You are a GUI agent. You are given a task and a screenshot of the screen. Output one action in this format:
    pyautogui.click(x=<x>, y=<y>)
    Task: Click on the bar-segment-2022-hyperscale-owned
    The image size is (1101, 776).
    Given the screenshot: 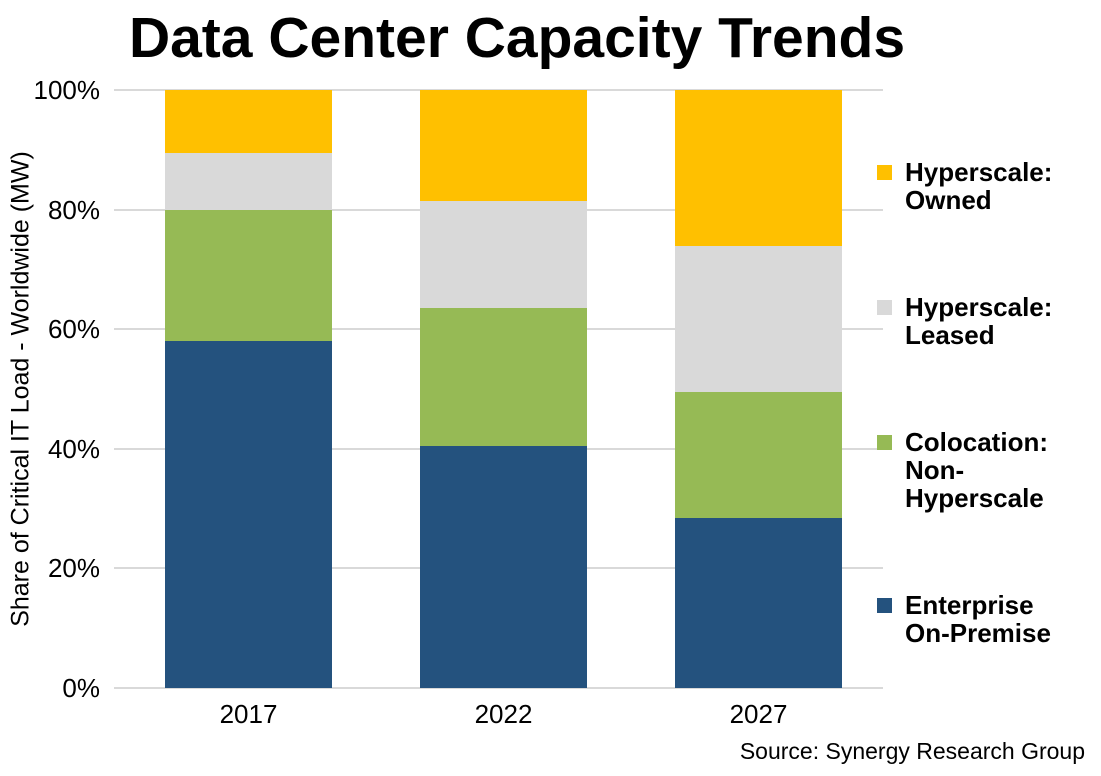 What is the action you would take?
    pyautogui.click(x=503, y=145)
    